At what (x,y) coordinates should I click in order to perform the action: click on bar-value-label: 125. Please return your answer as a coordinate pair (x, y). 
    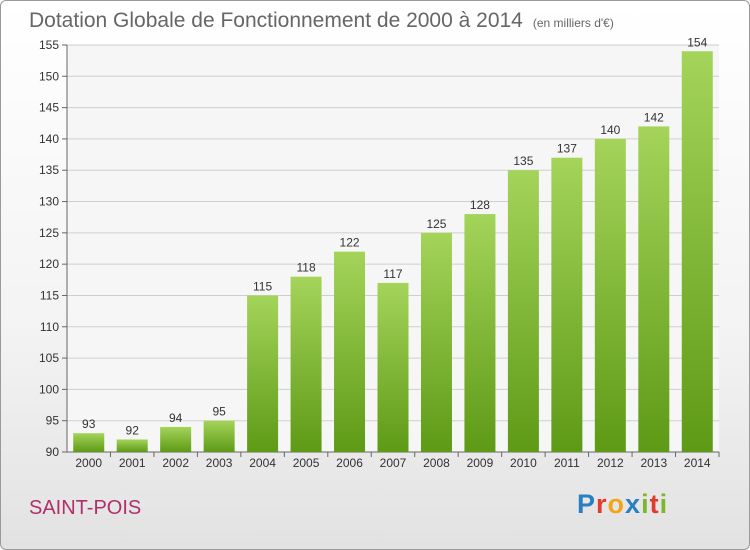
    Looking at the image, I should click on (436, 224).